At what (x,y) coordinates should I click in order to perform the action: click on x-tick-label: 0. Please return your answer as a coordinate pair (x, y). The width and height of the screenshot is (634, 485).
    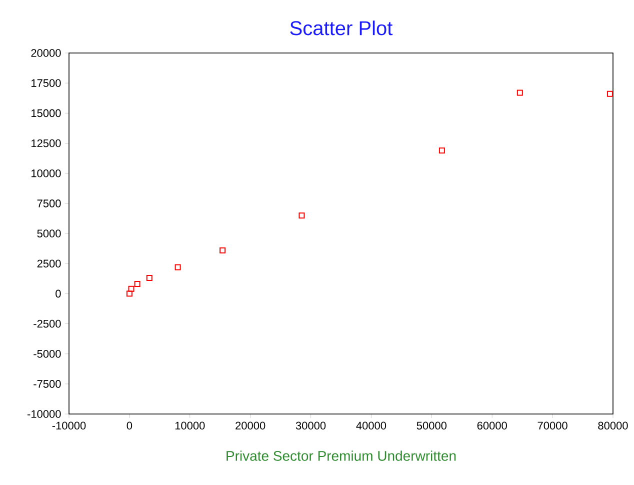
    Looking at the image, I should click on (129, 426).